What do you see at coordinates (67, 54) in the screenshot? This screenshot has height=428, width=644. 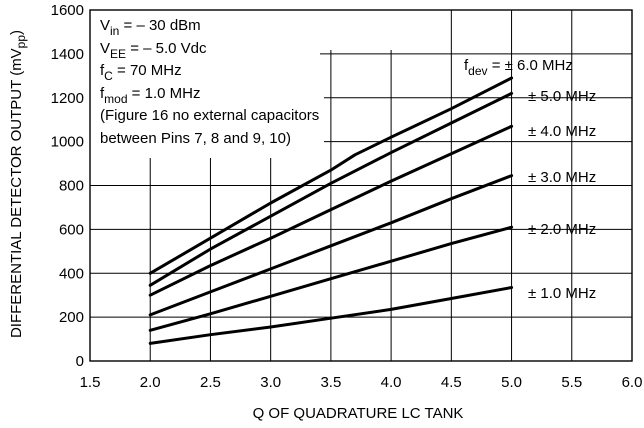 I see `y-tick-label: 1400` at bounding box center [67, 54].